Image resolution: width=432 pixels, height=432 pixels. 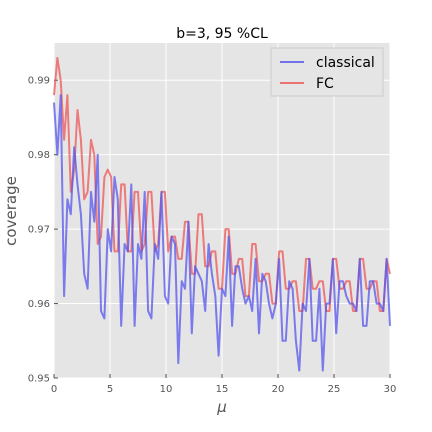 What do you see at coordinates (11, 211) in the screenshot?
I see `y-axis-label: coverage` at bounding box center [11, 211].